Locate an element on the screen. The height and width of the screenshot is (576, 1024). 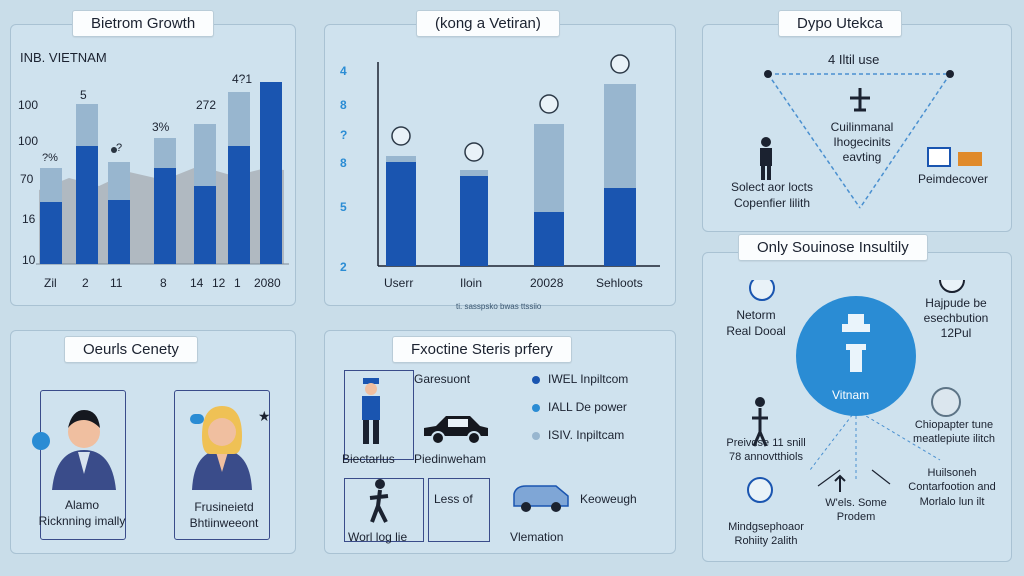
less-box is located at coordinates (459, 510).